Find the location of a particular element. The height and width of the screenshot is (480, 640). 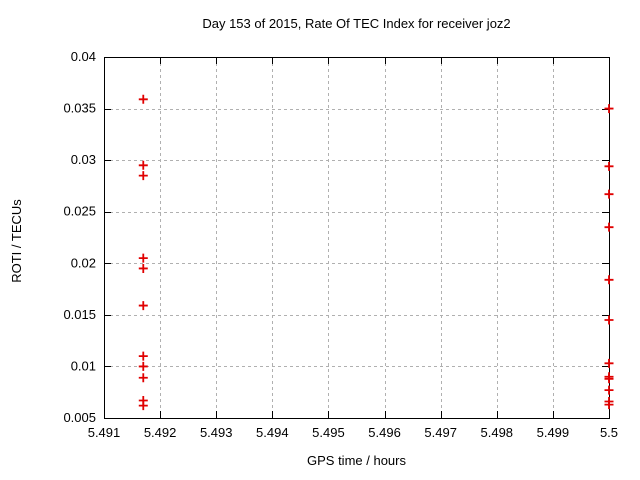

y-tick-label: 0.015 is located at coordinates (79, 314).